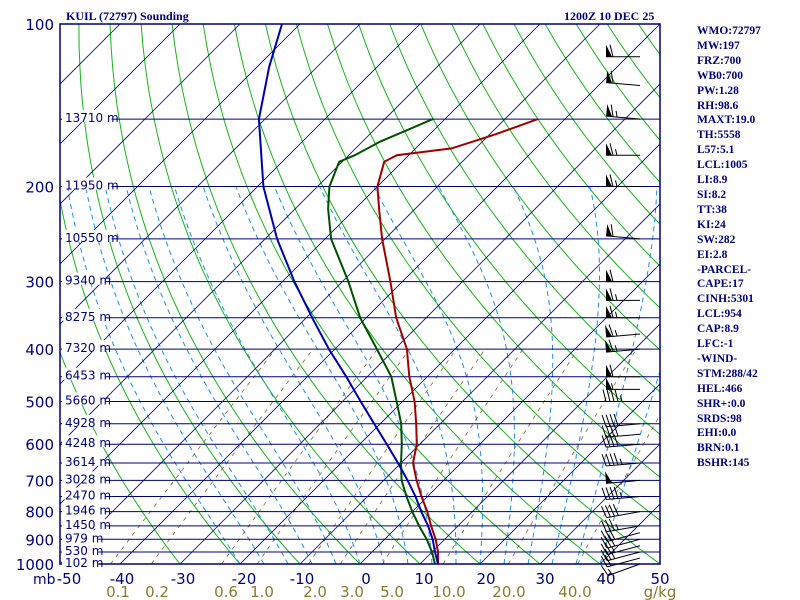  Describe the element at coordinates (719, 314) in the screenshot. I see `index-item: LCL:954` at that location.